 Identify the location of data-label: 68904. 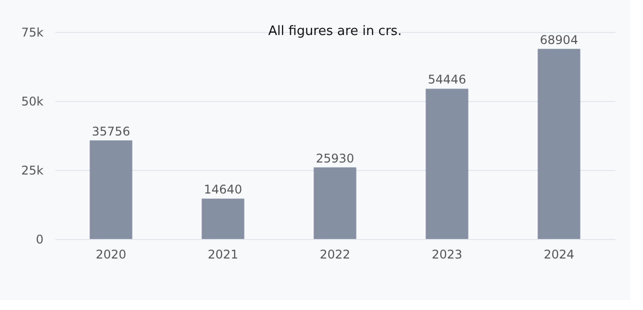
(559, 39).